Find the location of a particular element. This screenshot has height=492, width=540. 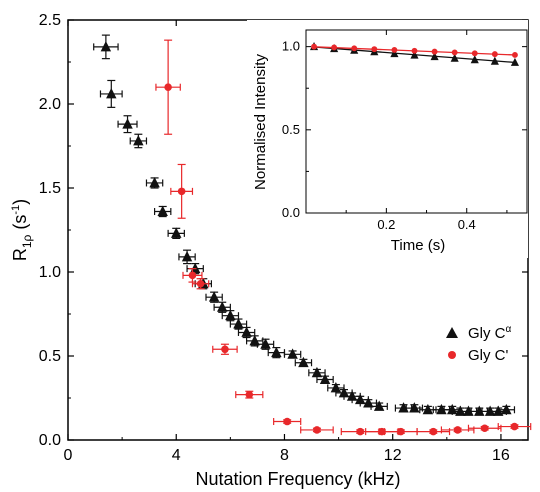

y-axis-label-unit-close: ) is located at coordinates (20, 202).